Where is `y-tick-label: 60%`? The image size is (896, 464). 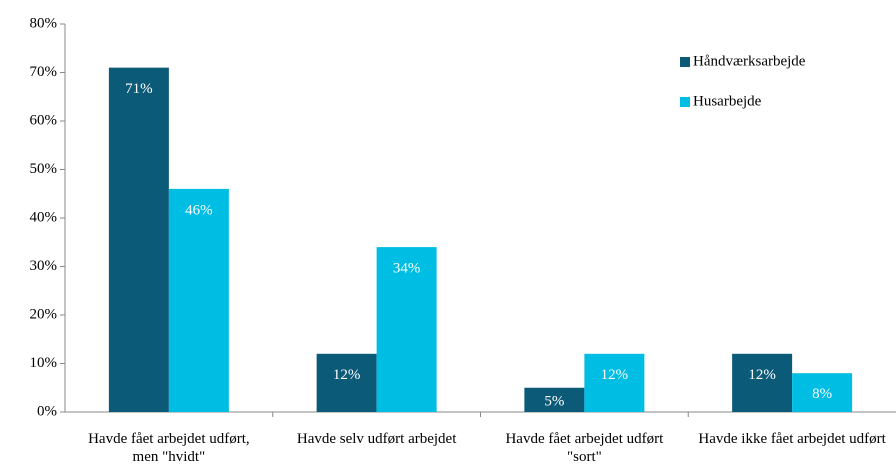 y-tick-label: 60% is located at coordinates (44, 120).